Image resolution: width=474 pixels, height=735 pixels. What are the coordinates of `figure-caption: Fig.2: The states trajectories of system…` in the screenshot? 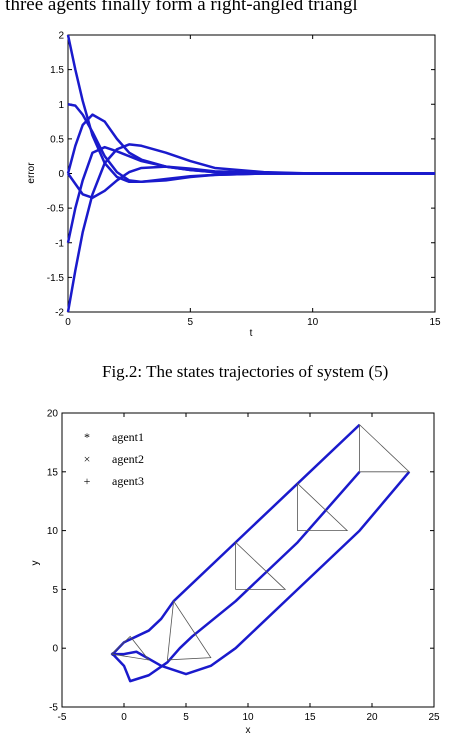 It's located at (245, 371).